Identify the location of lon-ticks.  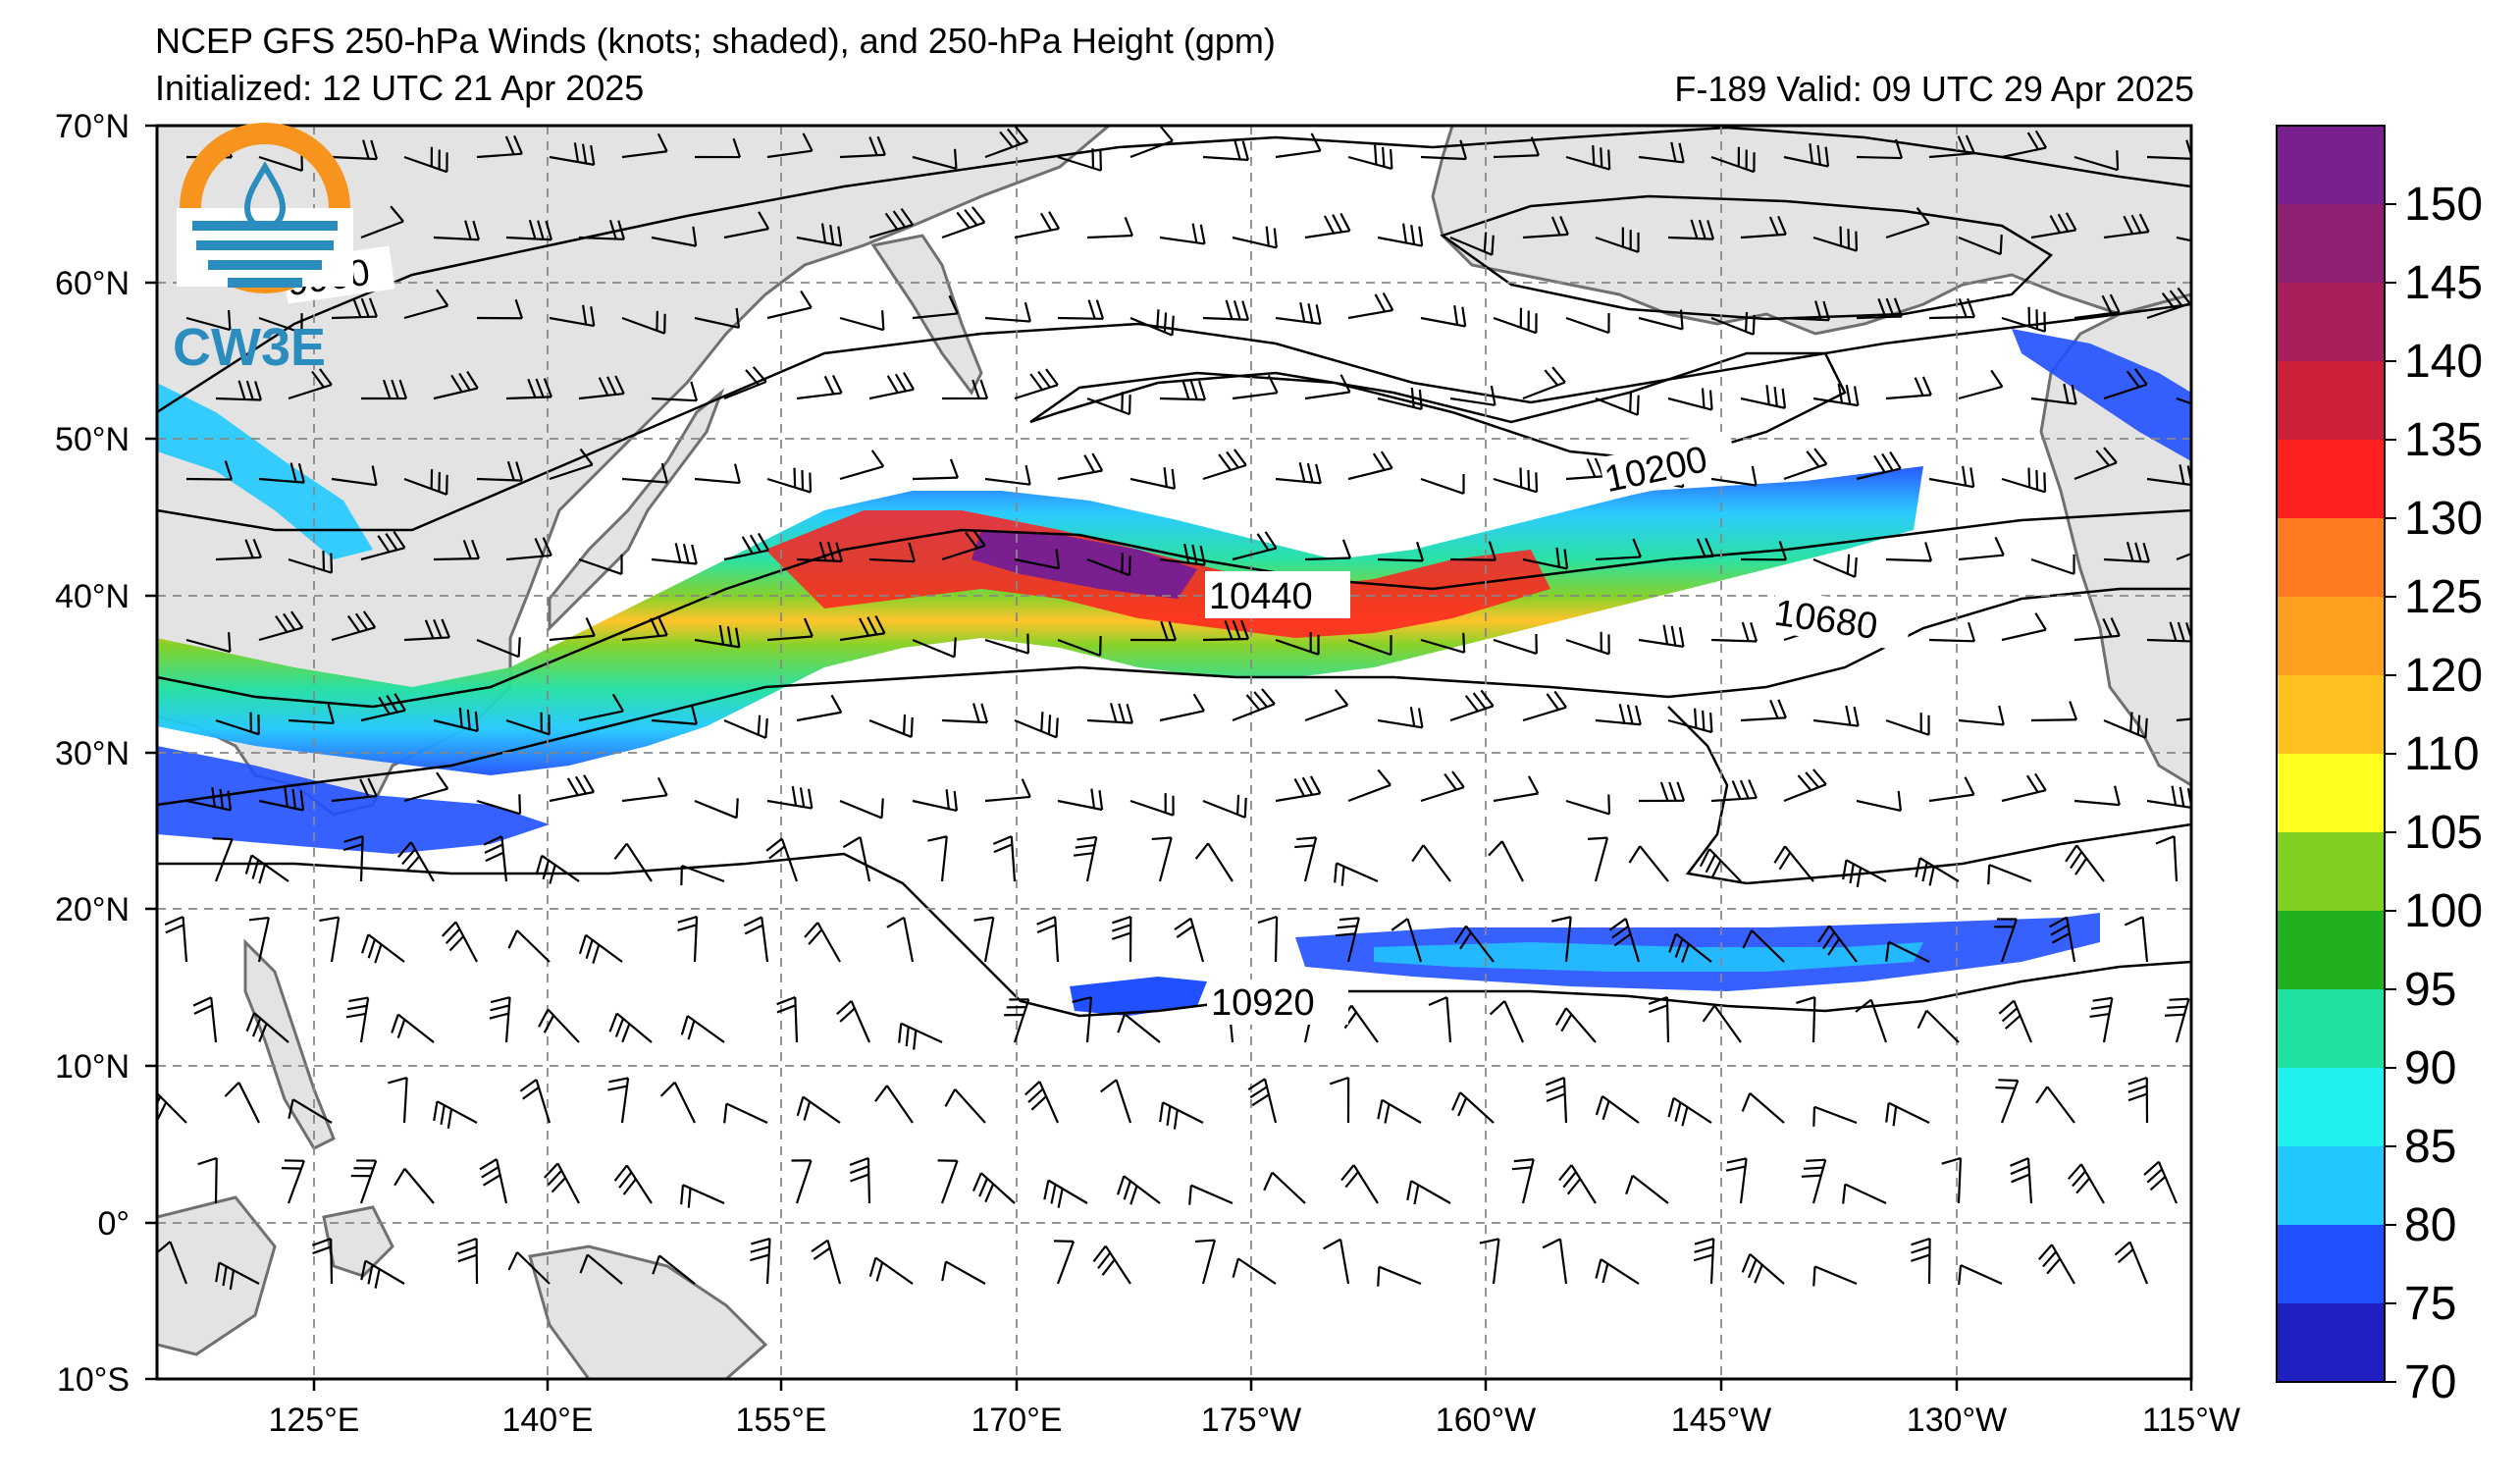
(1252, 1385).